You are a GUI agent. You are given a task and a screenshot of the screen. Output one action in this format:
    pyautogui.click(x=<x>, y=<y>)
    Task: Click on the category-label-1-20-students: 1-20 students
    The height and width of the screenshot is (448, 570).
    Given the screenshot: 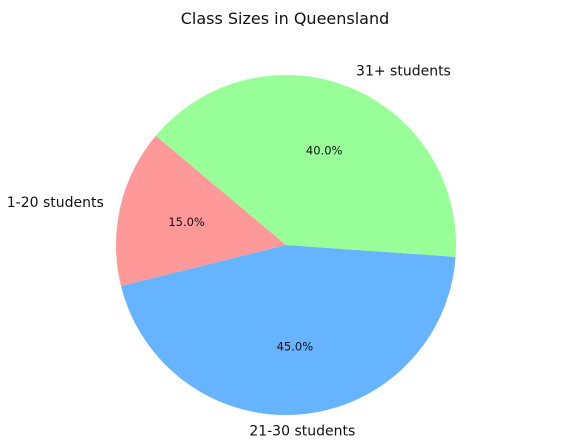 What is the action you would take?
    pyautogui.click(x=55, y=203)
    